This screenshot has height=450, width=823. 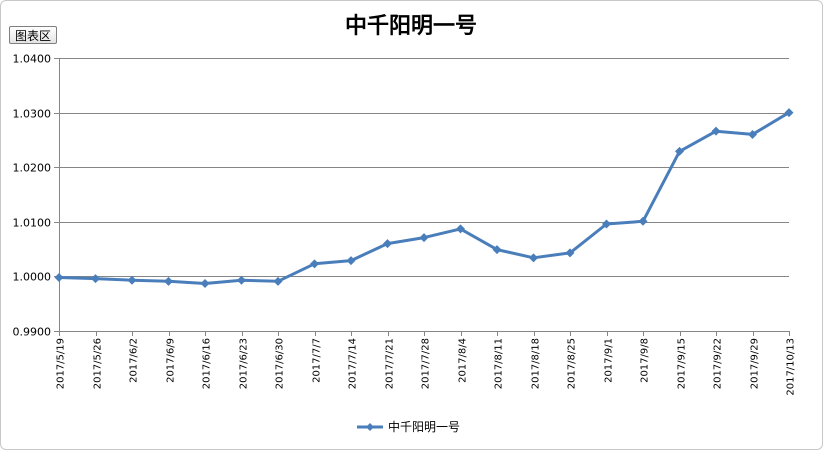 I want to click on x-tick-label: 2017/6/2, so click(x=134, y=360).